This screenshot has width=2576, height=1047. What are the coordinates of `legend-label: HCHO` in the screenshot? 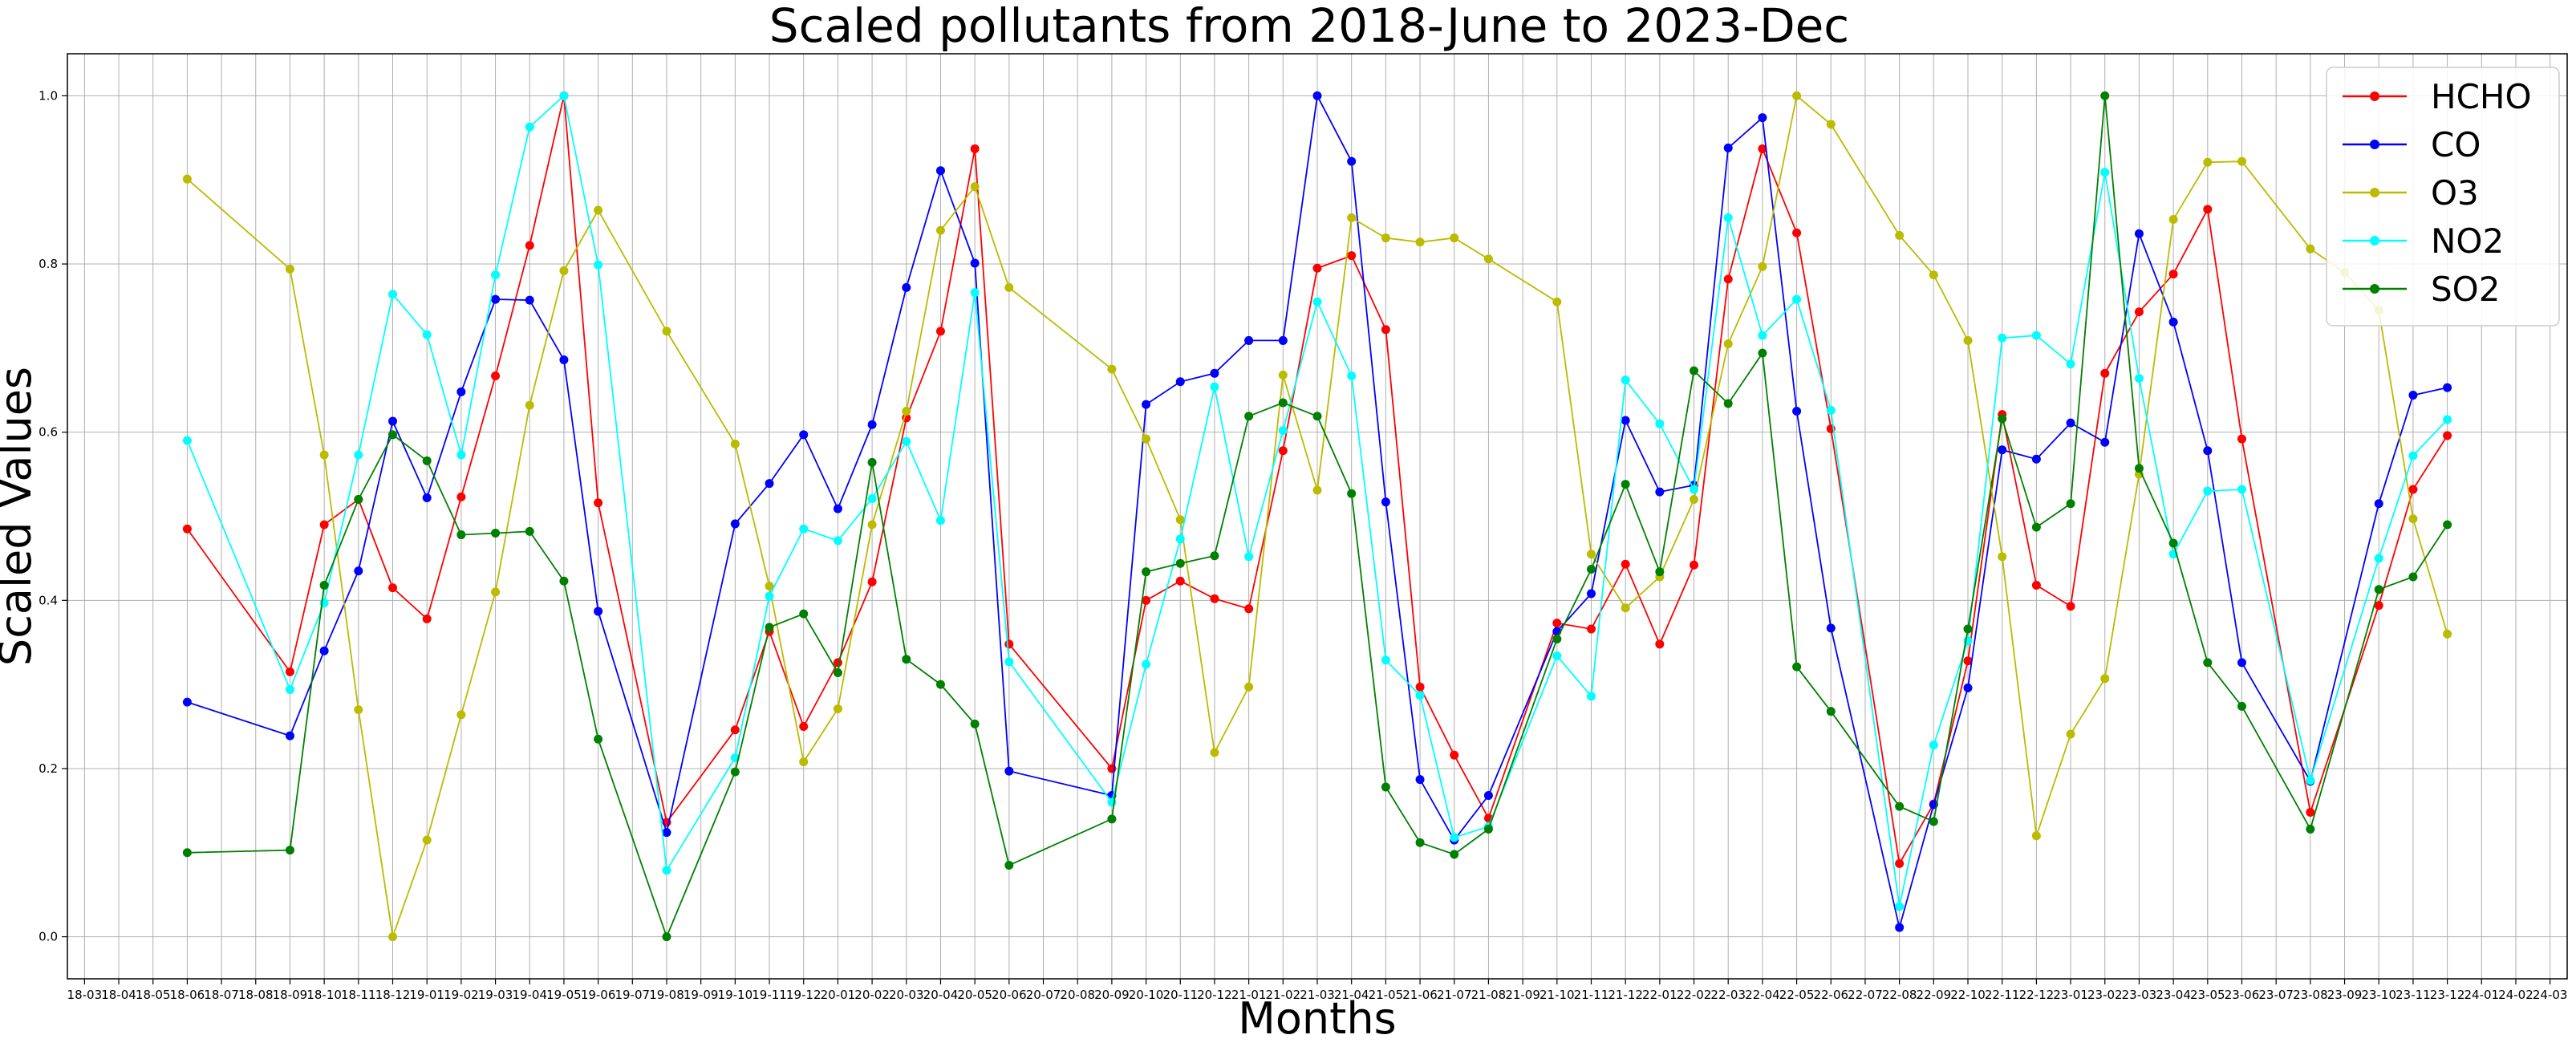 It's located at (2481, 96).